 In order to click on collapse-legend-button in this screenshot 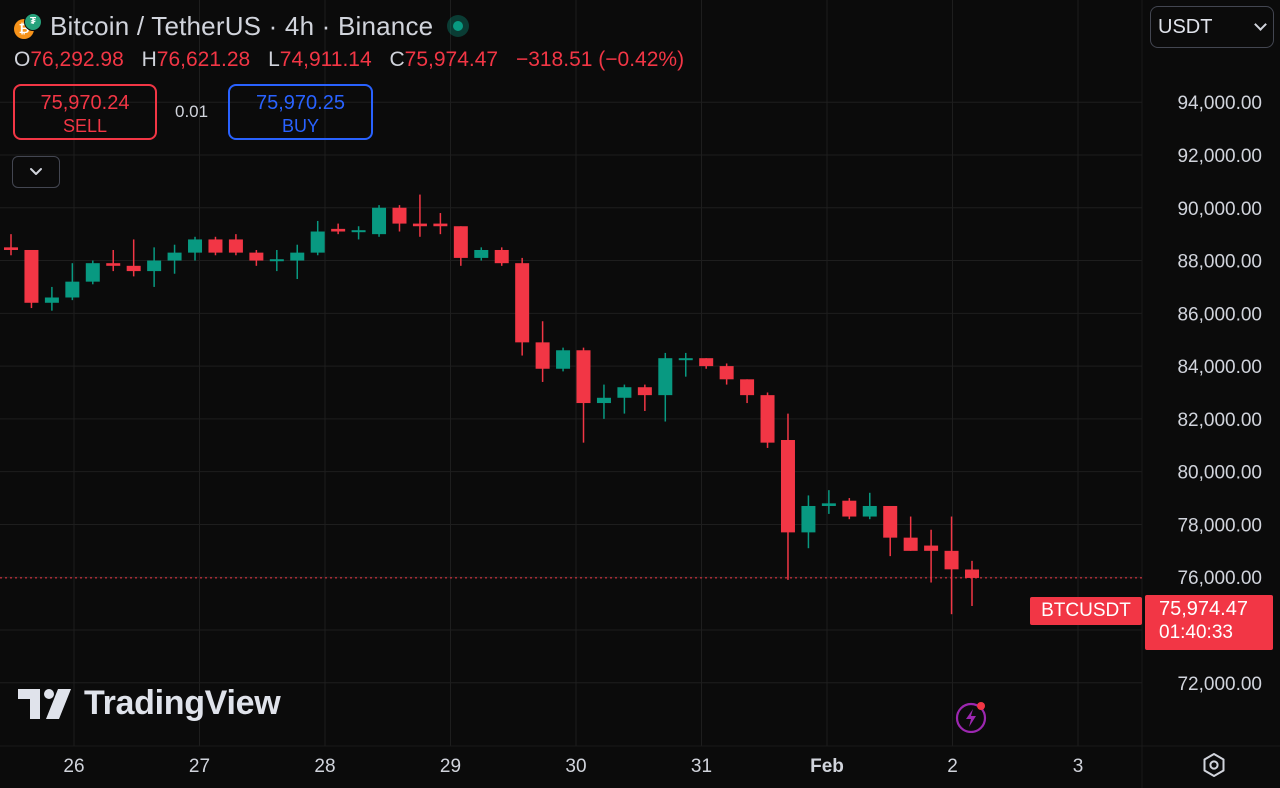, I will do `click(36, 172)`.